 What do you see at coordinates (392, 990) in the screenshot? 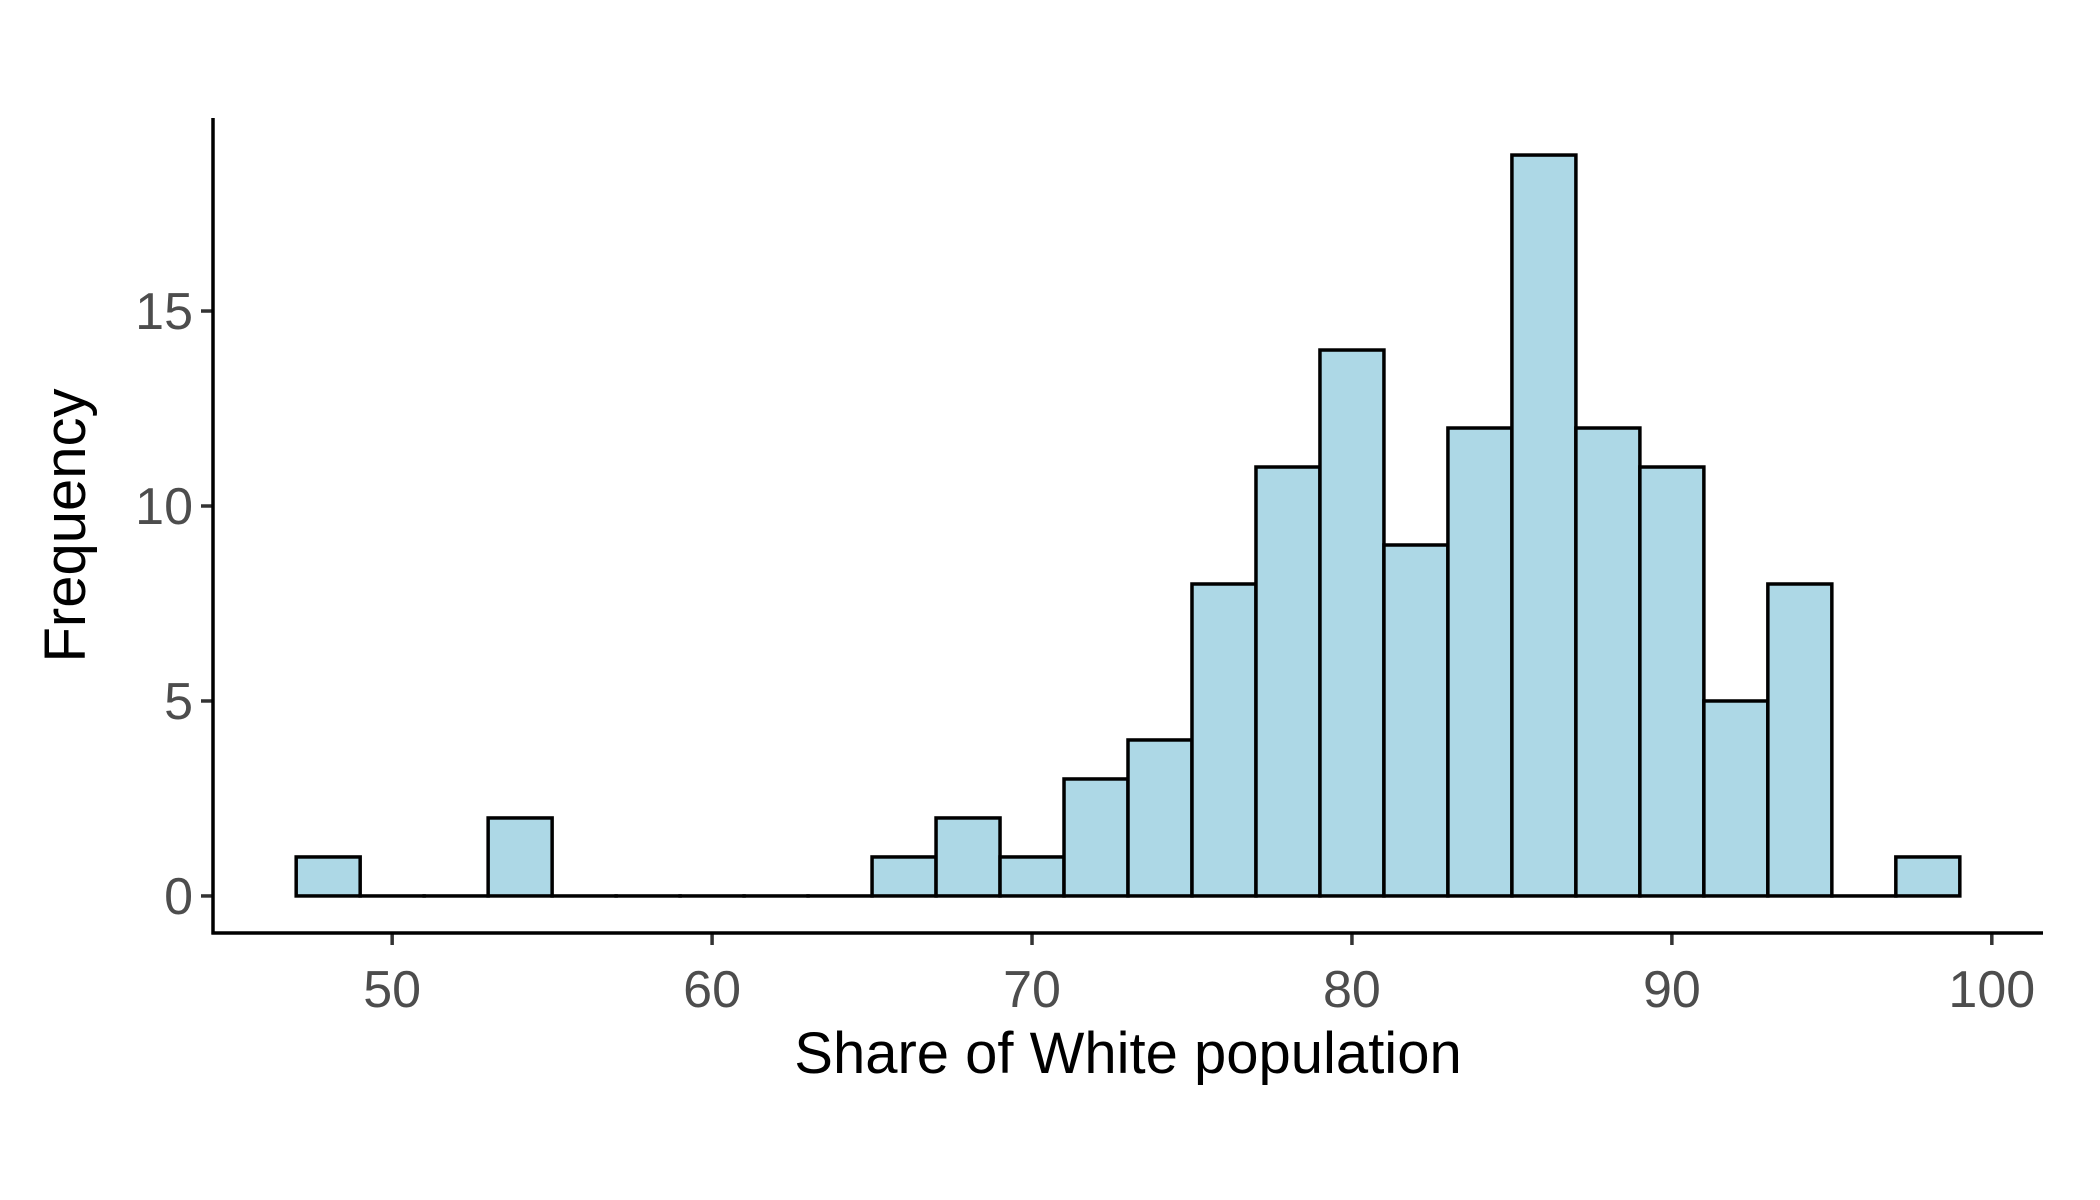
I see `x-tick-label-50: 50` at bounding box center [392, 990].